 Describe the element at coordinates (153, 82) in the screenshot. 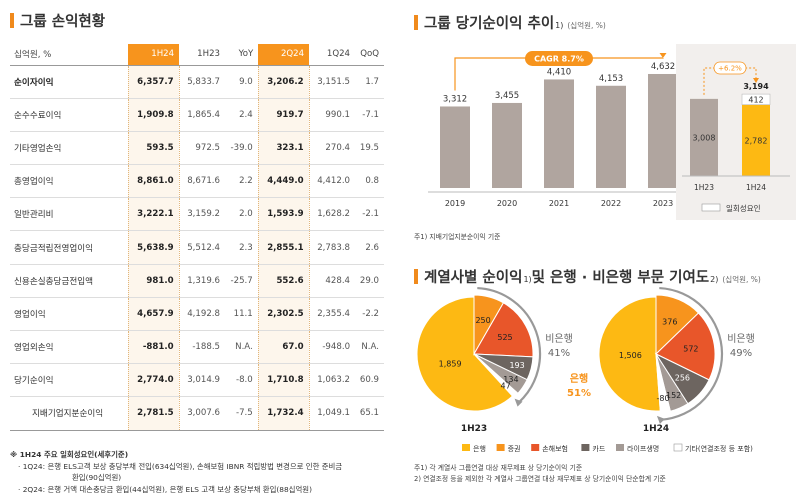

I see `table-cell: 6,357.7` at that location.